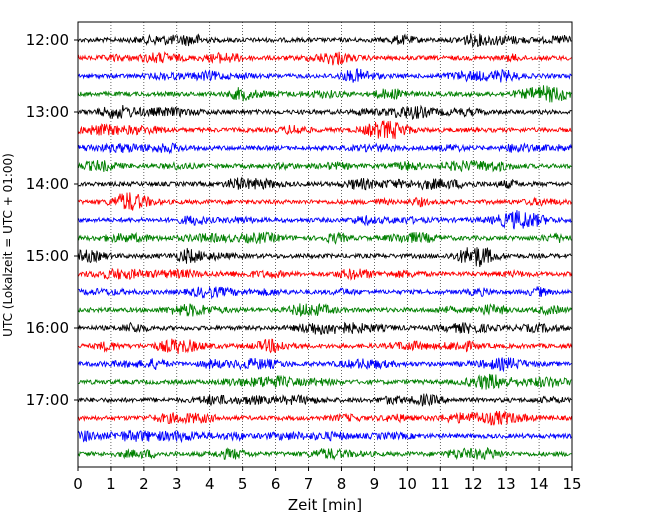 This screenshot has width=650, height=520. I want to click on x-axis-ticks: 0 1 2 3 4 5 6 7 8 9 10 11 12 13 14 15, so click(327, 480).